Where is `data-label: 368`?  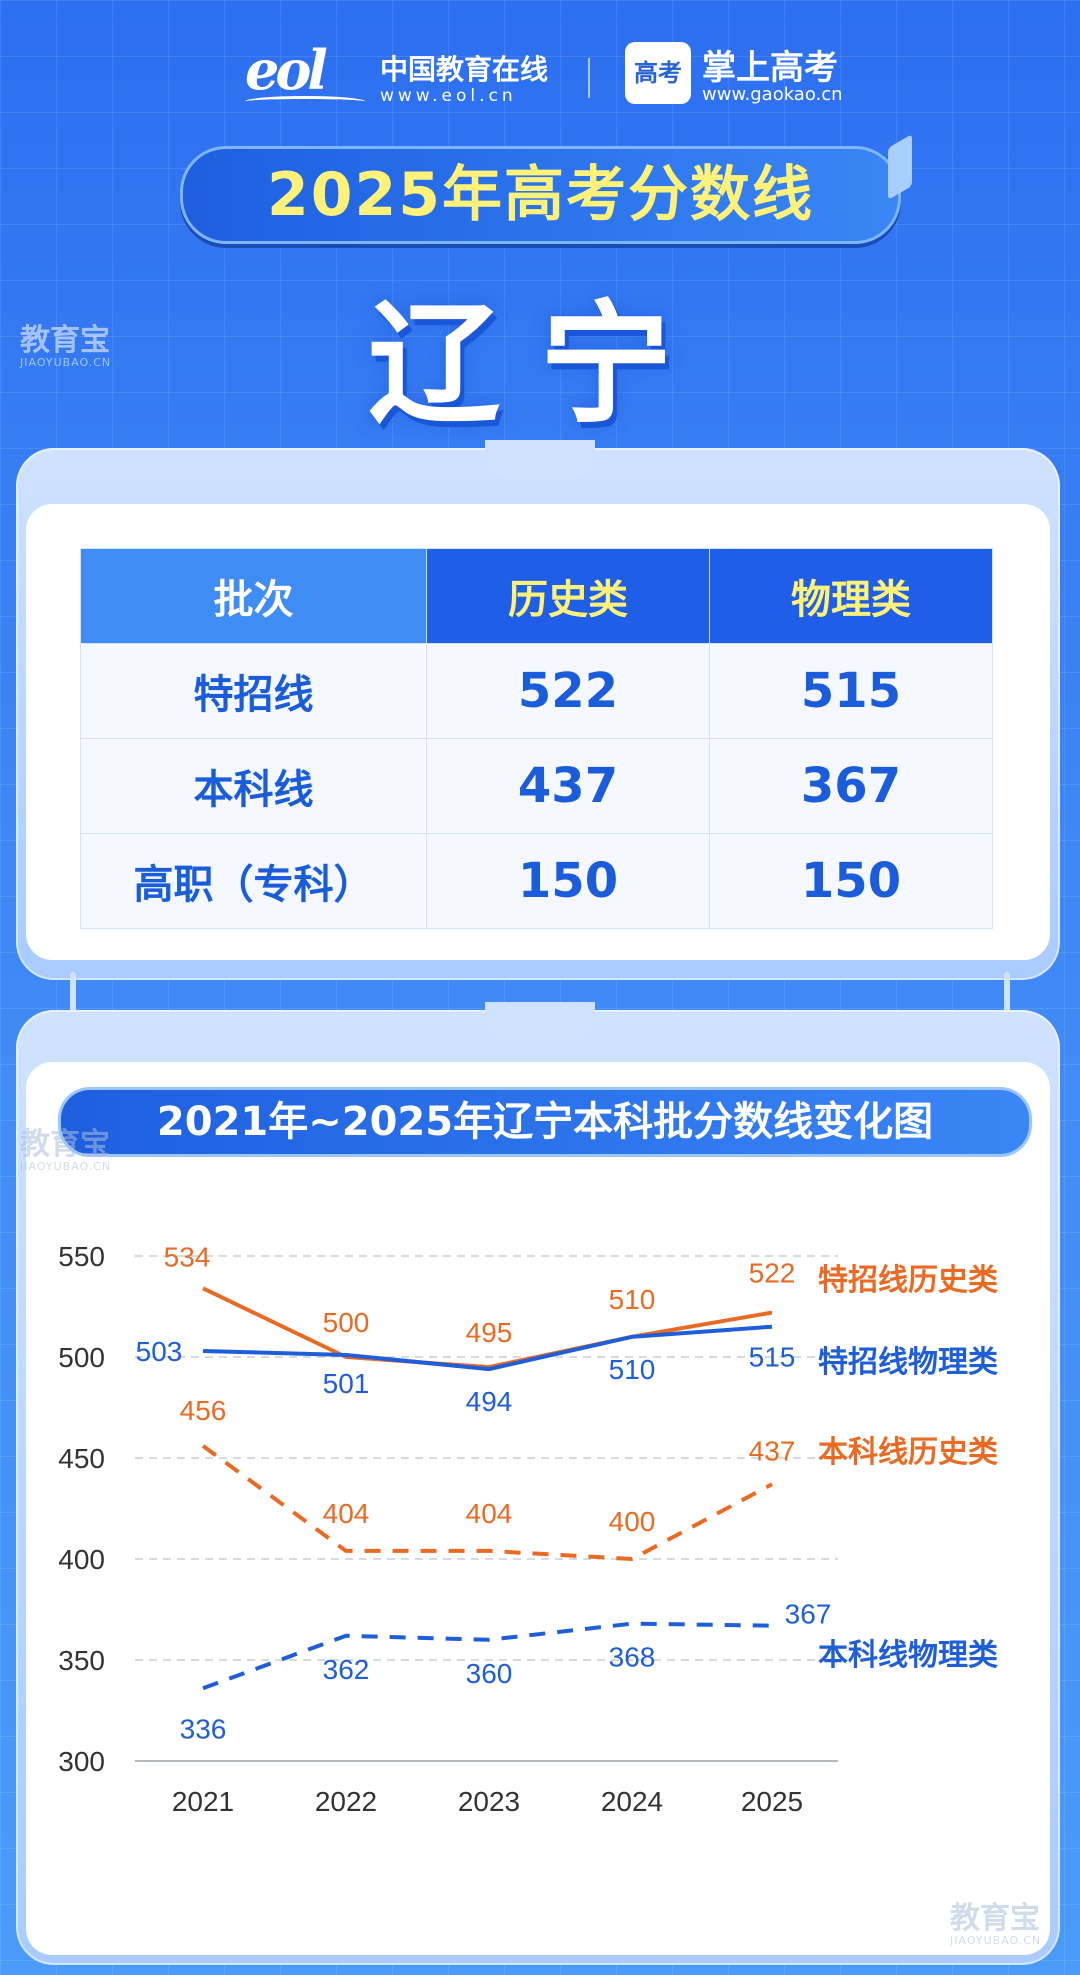
data-label: 368 is located at coordinates (632, 1657).